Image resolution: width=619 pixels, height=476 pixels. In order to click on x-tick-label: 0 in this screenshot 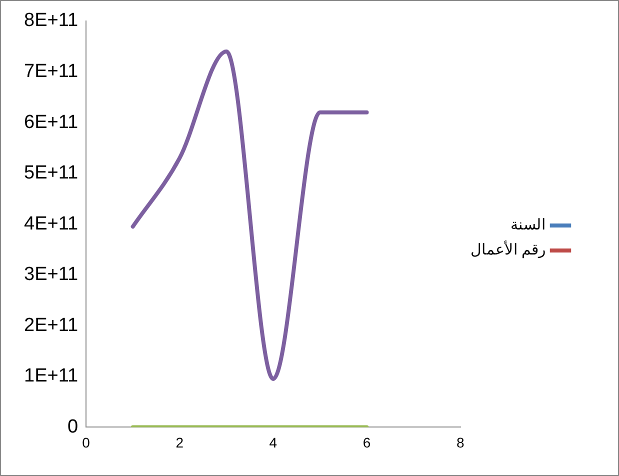, I will do `click(86, 442)`.